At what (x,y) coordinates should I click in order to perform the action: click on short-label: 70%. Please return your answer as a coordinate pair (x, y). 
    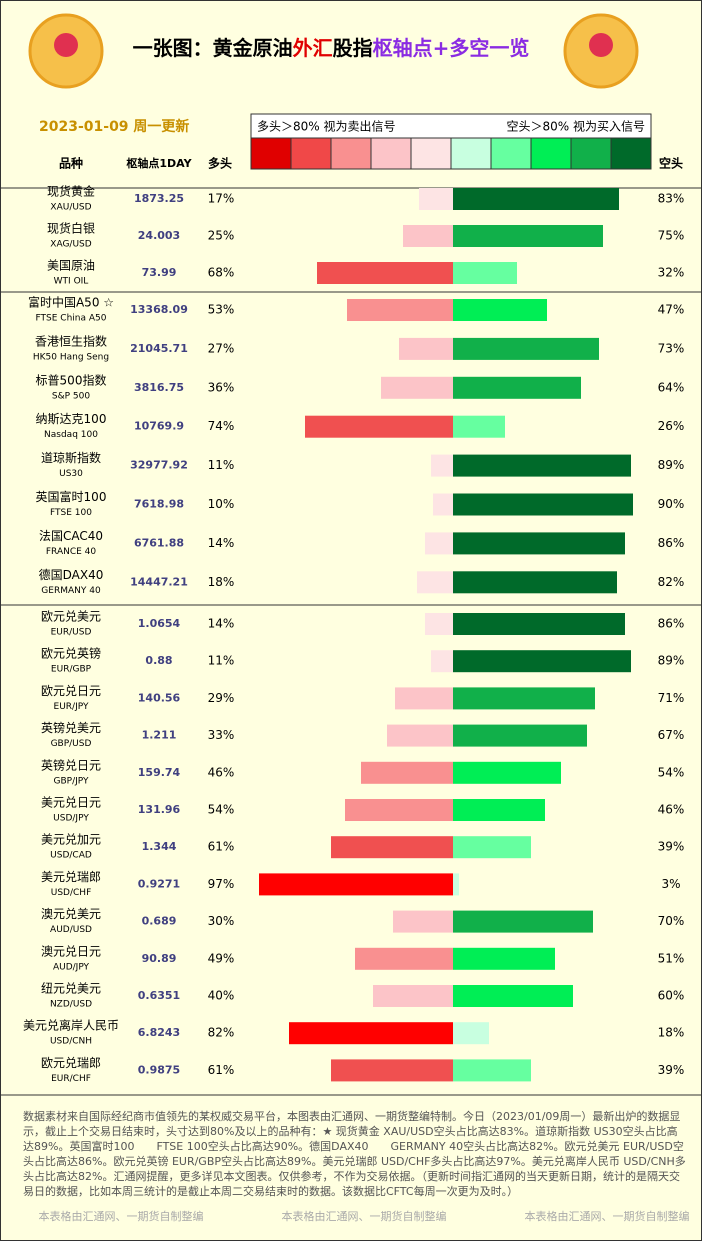
    Looking at the image, I should click on (671, 921).